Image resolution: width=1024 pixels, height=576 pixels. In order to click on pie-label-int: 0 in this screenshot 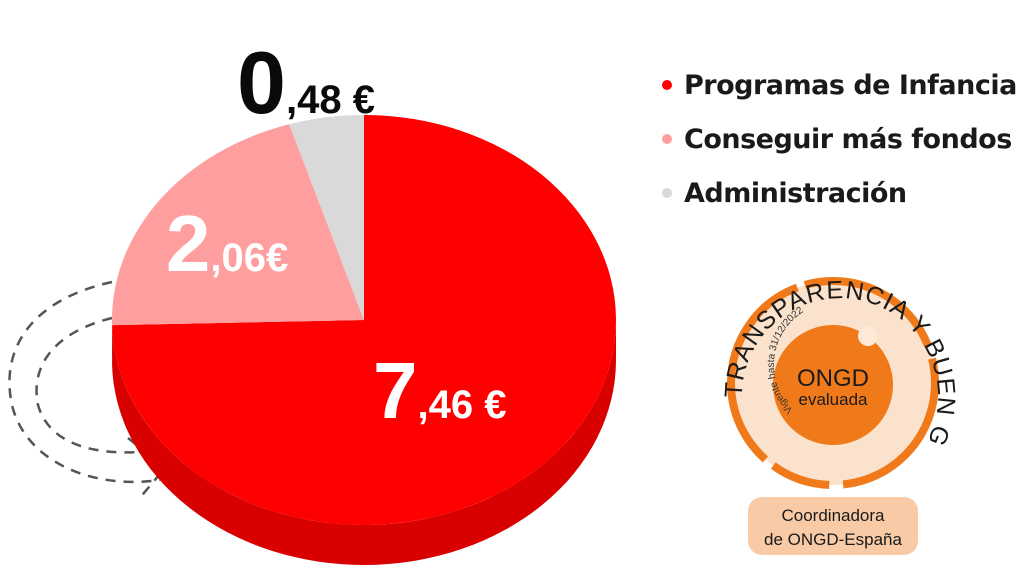, I will do `click(261, 82)`.